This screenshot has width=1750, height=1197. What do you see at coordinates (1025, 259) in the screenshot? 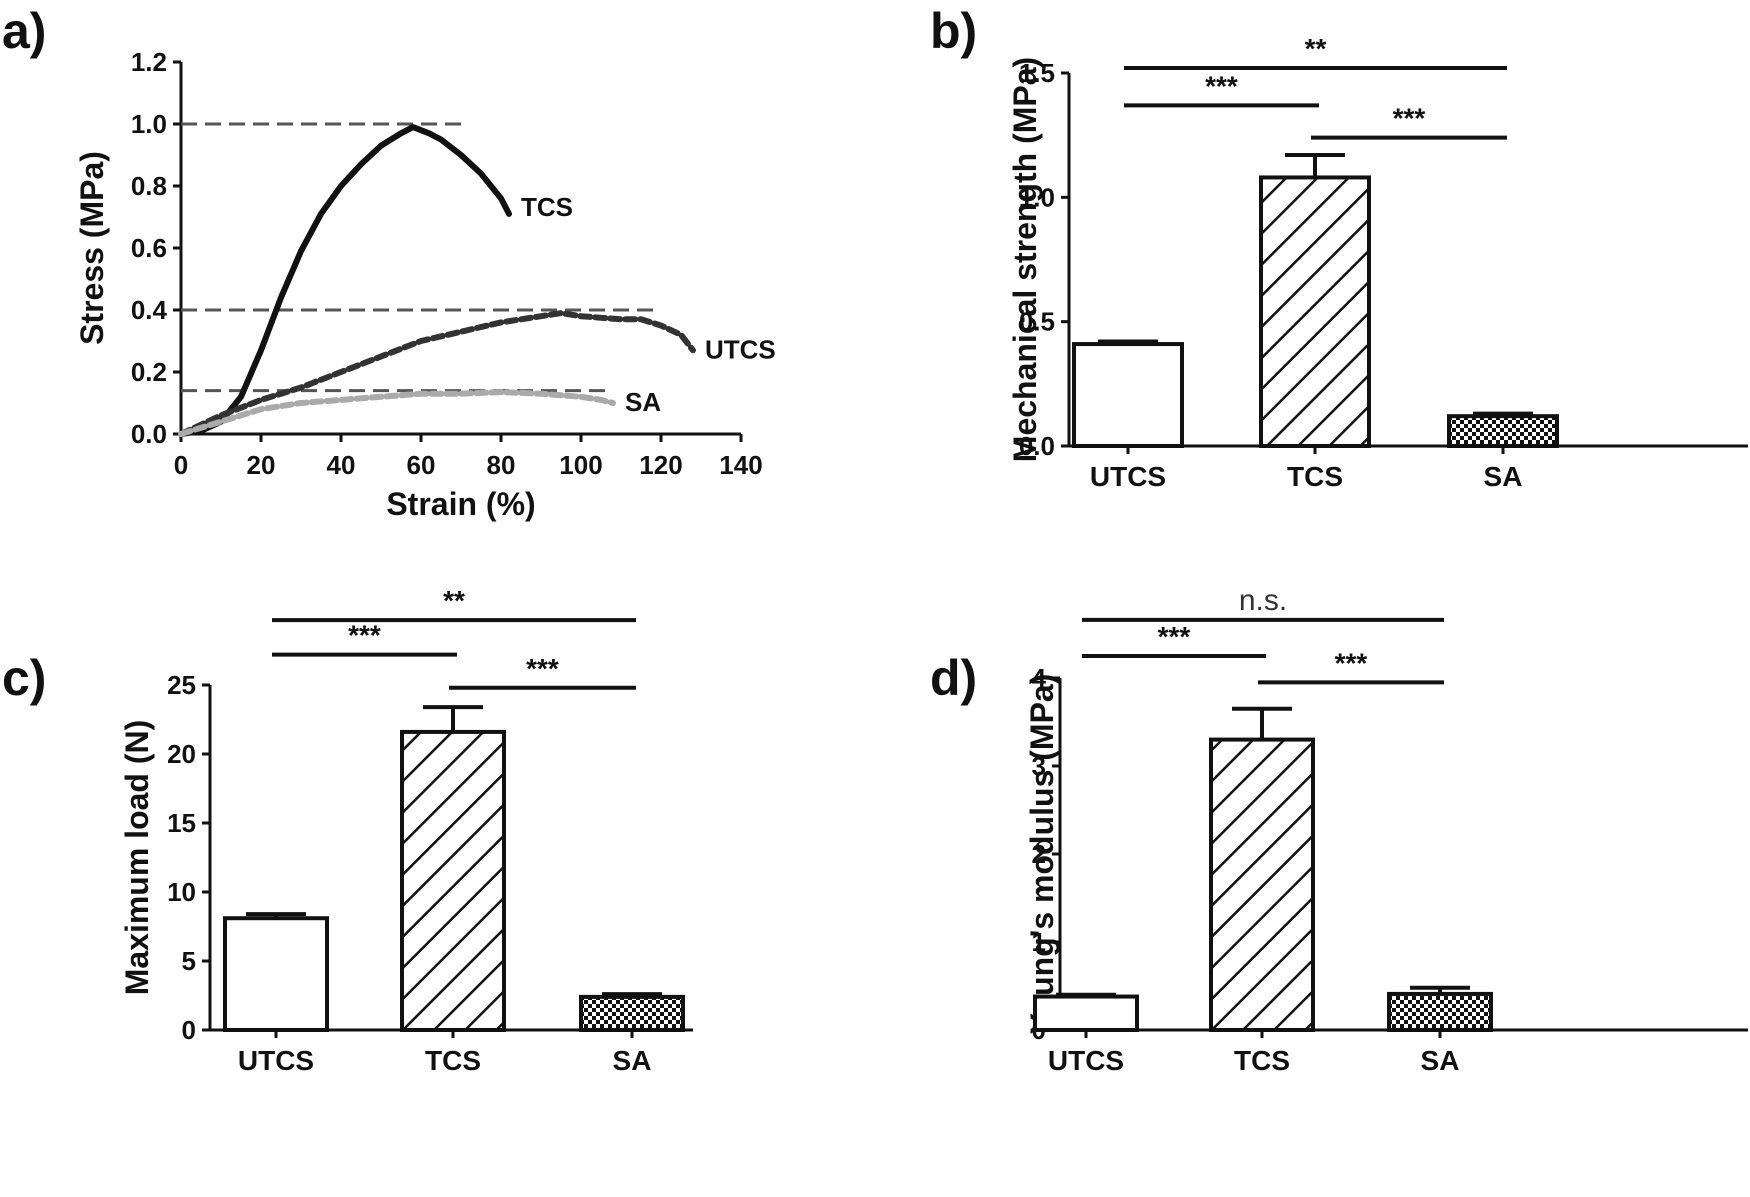
I see `y-axis-title: Mechanical strength (MPa)` at bounding box center [1025, 259].